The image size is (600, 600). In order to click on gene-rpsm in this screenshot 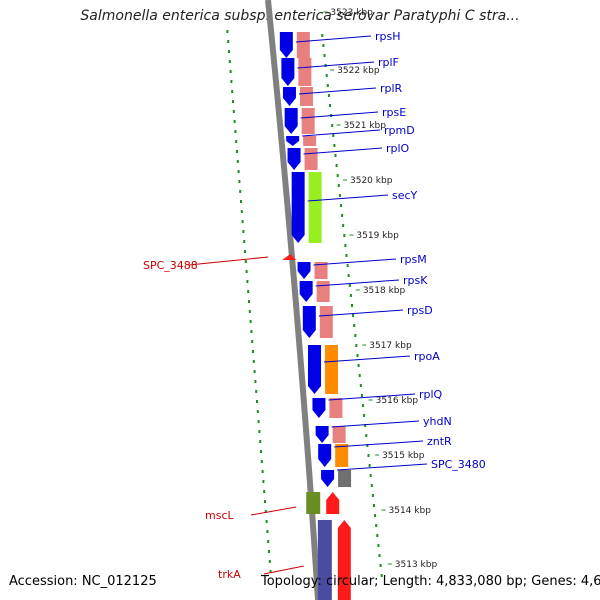, I will do `click(304, 270)`.